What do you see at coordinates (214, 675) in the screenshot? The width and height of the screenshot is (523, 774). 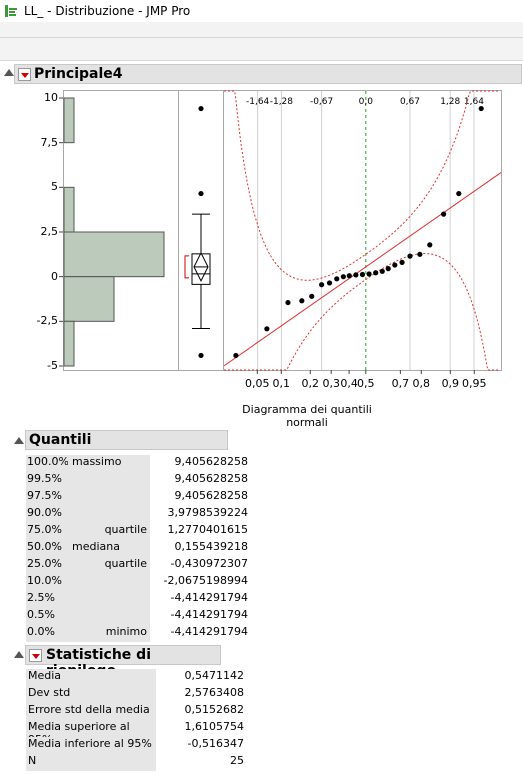 I see `summary-value: 0,5471142` at bounding box center [214, 675].